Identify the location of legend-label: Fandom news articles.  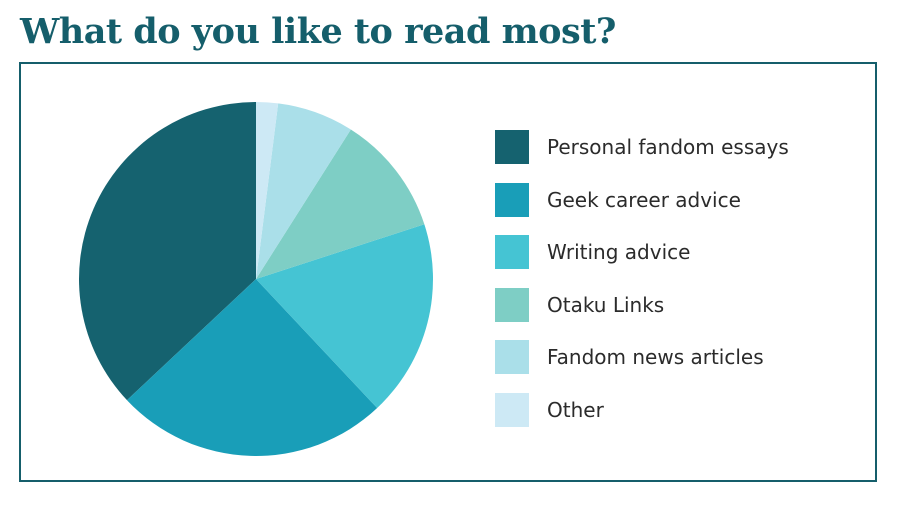
(655, 357).